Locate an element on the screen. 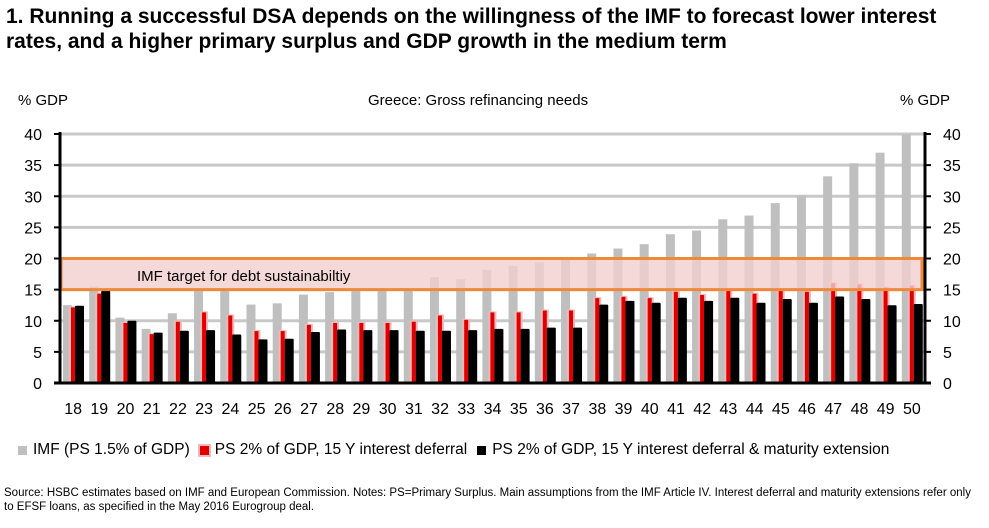  y-tick-label-left: 0 is located at coordinates (37, 384).